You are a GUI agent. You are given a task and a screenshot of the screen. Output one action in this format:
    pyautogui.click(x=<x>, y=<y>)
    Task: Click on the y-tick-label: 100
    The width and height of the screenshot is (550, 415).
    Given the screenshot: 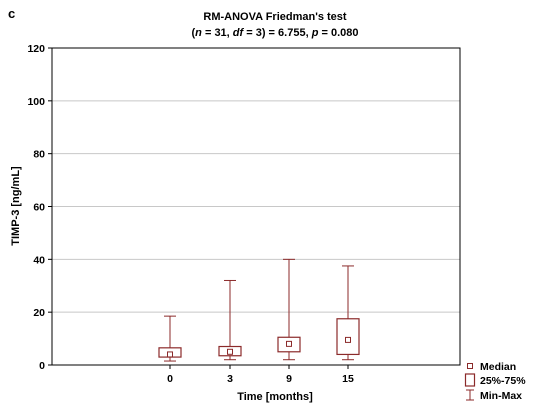 What is the action you would take?
    pyautogui.click(x=36, y=102)
    